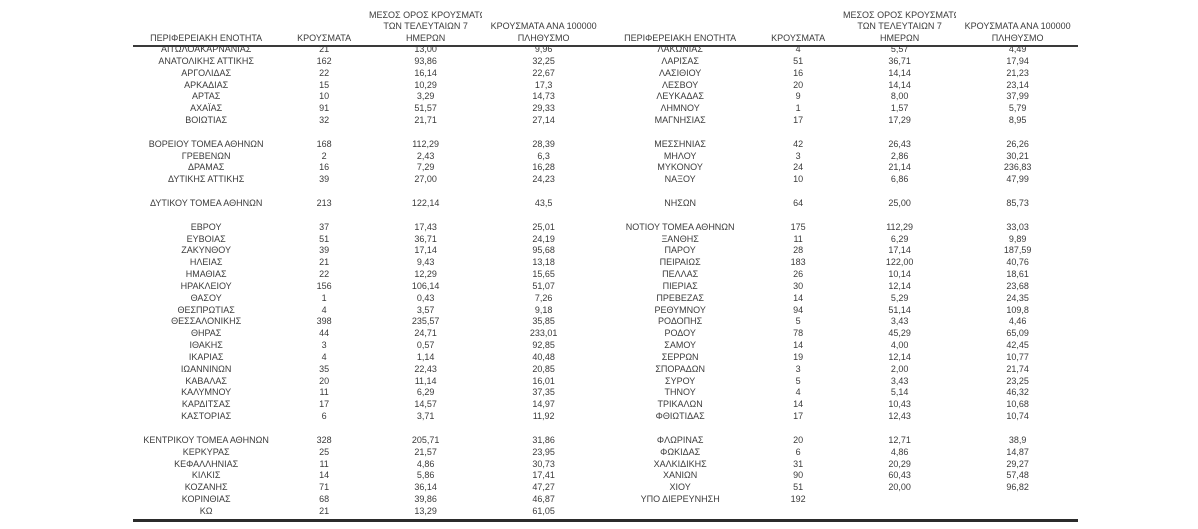 The image size is (1198, 529). I want to click on cell-per100k: 109,8, so click(1017, 309).